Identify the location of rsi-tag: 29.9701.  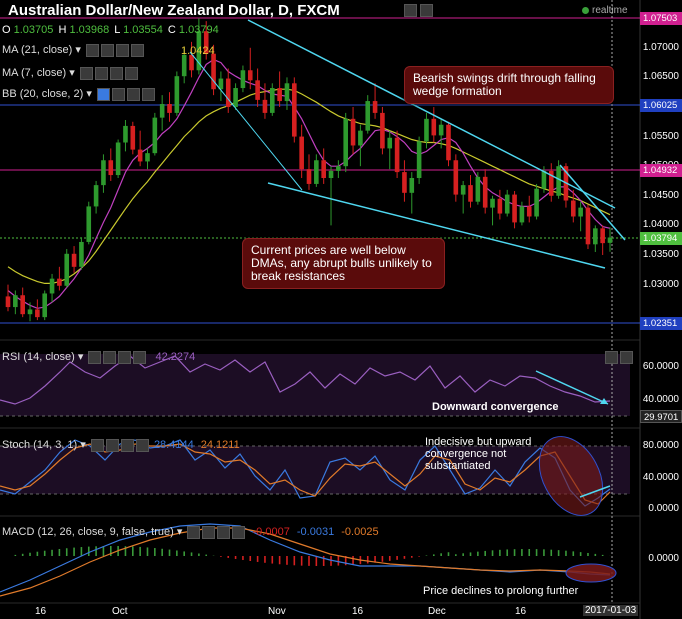
(661, 416).